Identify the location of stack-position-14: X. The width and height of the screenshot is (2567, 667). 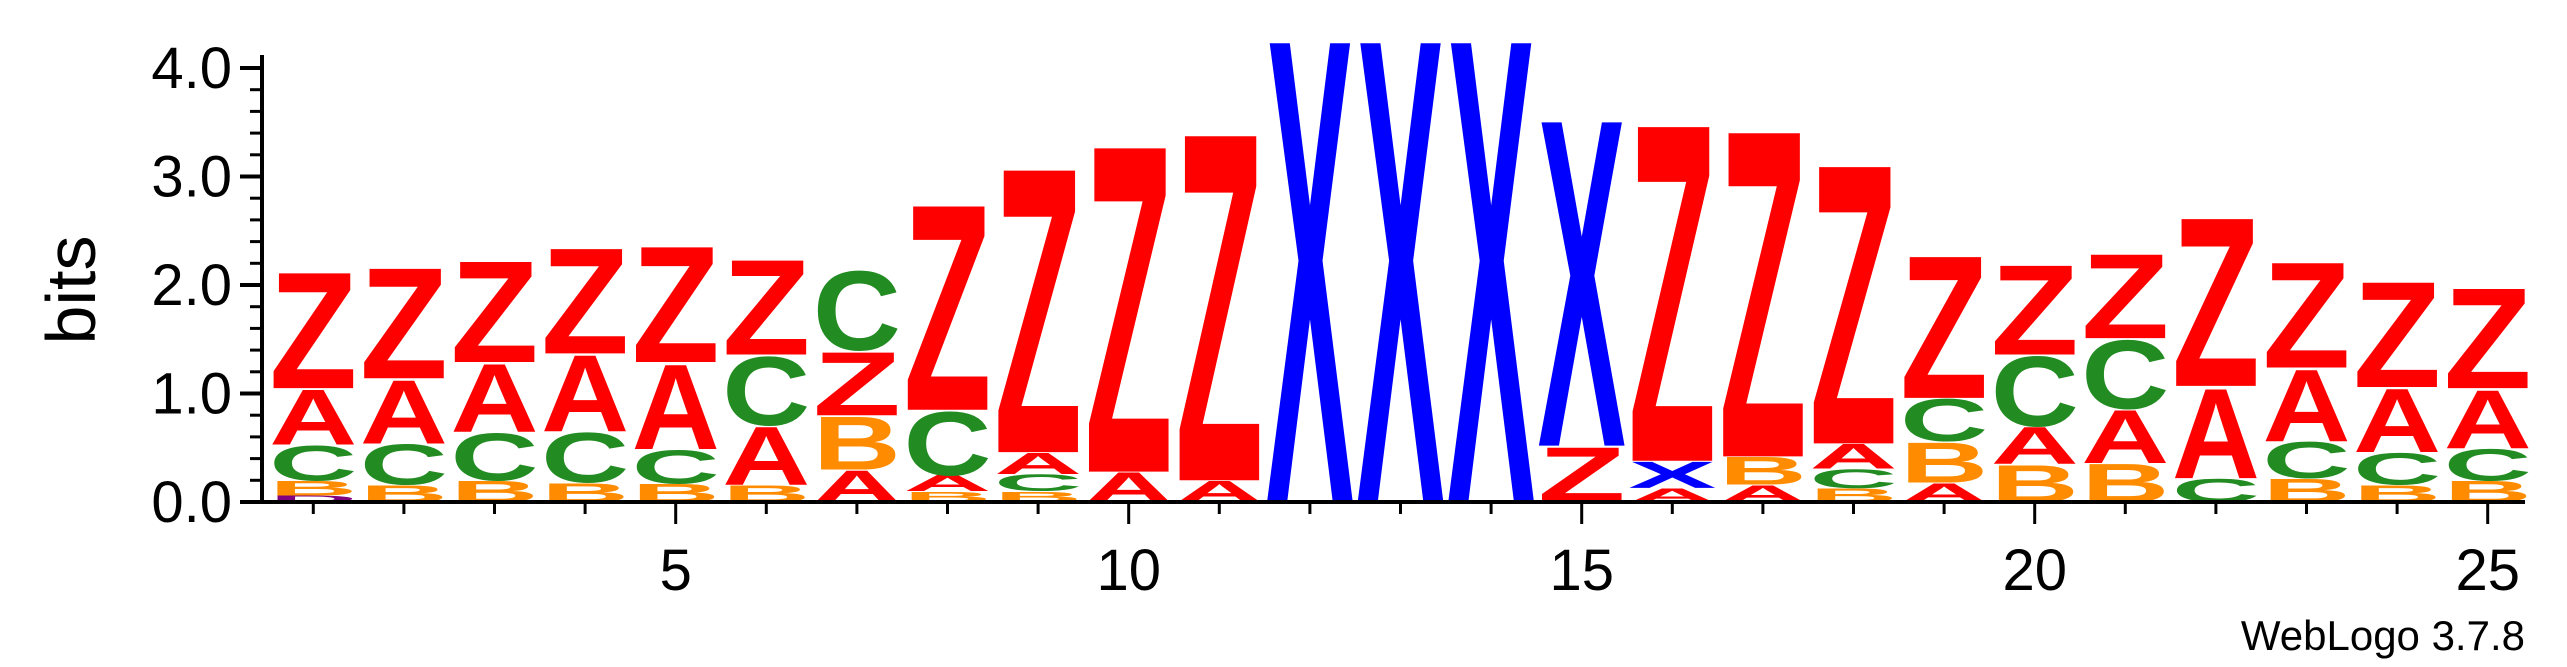
(1491, 322).